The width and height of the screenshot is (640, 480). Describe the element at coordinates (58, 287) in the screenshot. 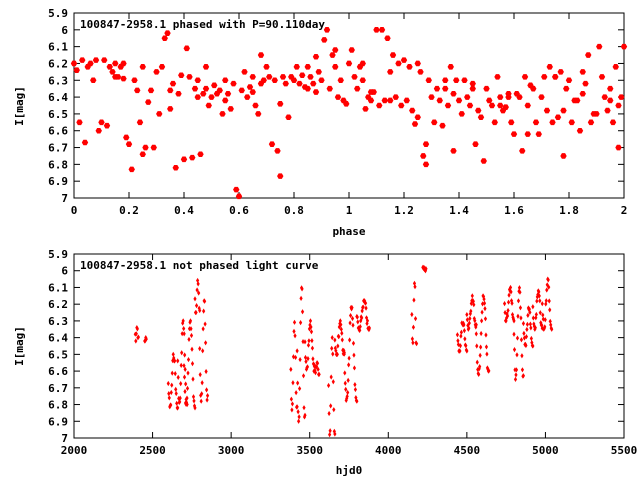

I see `unphased-y-tick-label: 6.1` at that location.